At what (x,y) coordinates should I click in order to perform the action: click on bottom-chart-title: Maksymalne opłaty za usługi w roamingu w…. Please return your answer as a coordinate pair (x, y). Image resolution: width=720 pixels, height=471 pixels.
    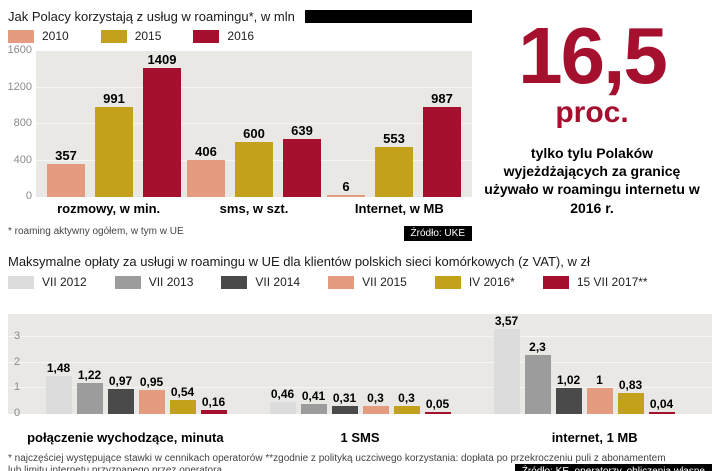
    Looking at the image, I should click on (299, 261).